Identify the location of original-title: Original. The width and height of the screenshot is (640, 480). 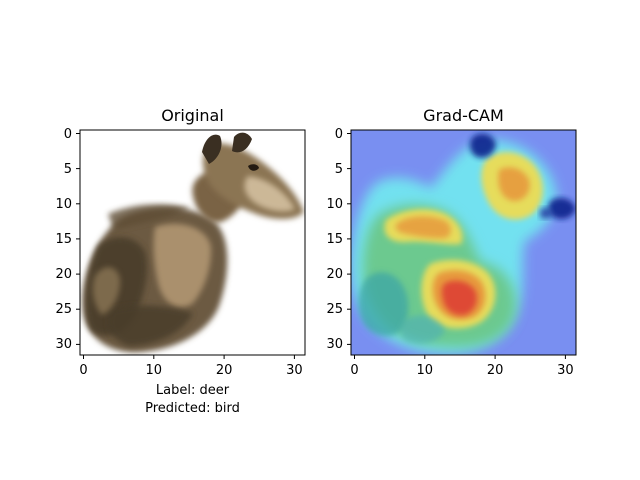
(192, 115).